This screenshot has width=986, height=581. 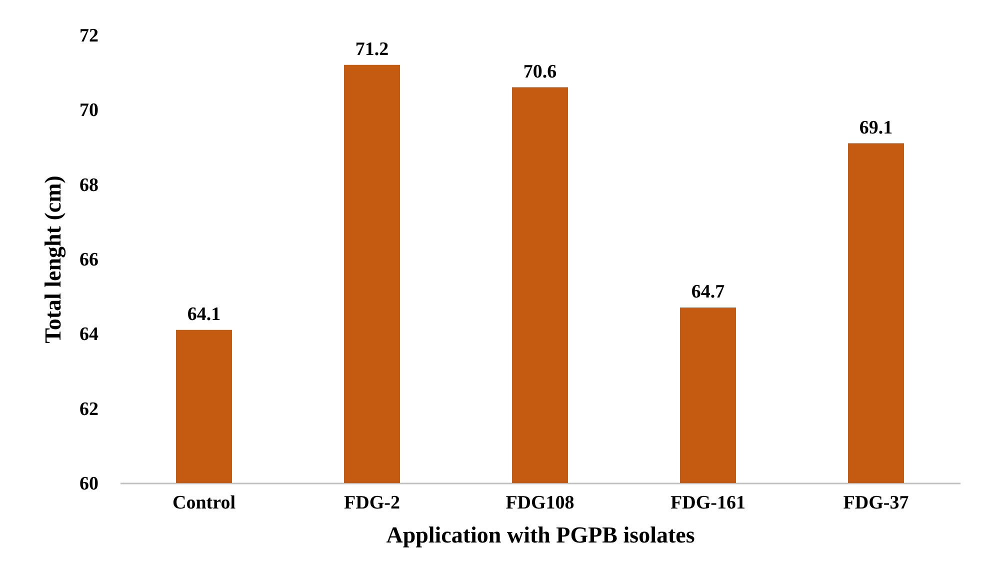 What do you see at coordinates (89, 185) in the screenshot?
I see `y-tick-label: 68` at bounding box center [89, 185].